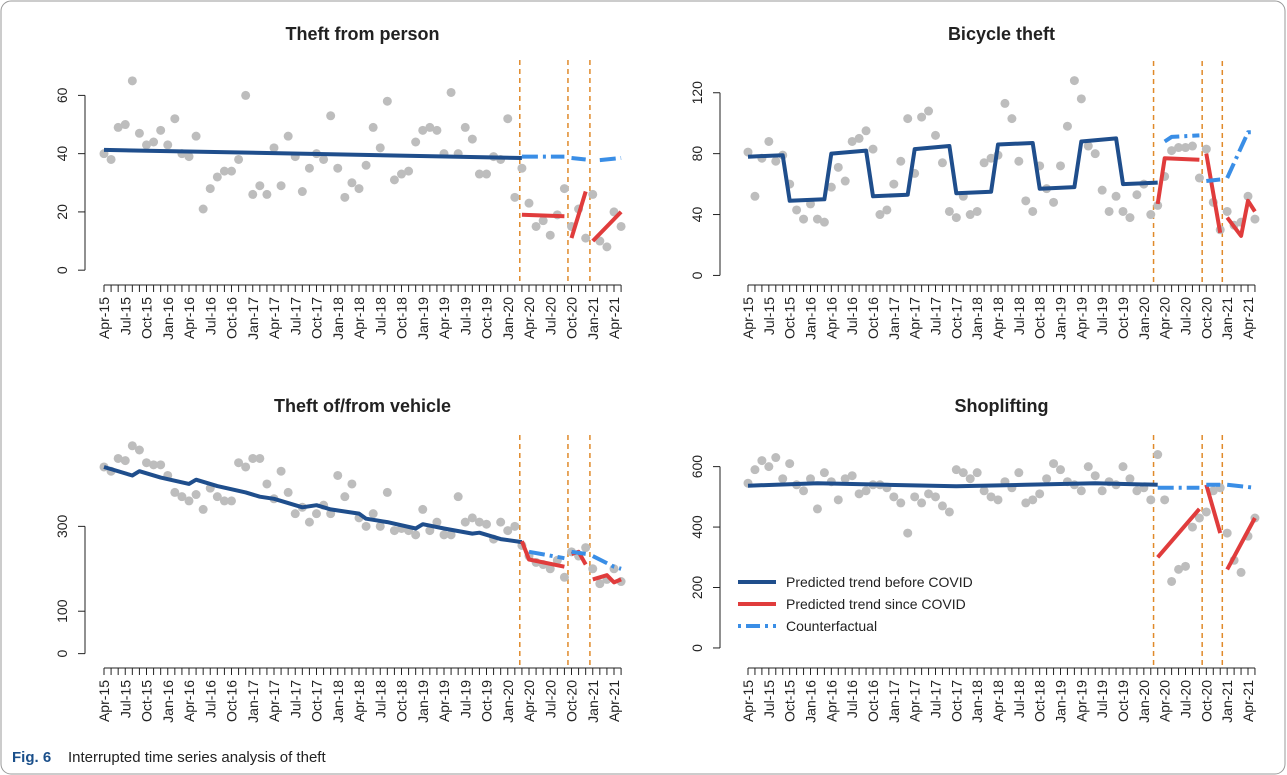 The image size is (1287, 775). What do you see at coordinates (232, 318) in the screenshot?
I see `x-tick-label: Oct-16` at bounding box center [232, 318].